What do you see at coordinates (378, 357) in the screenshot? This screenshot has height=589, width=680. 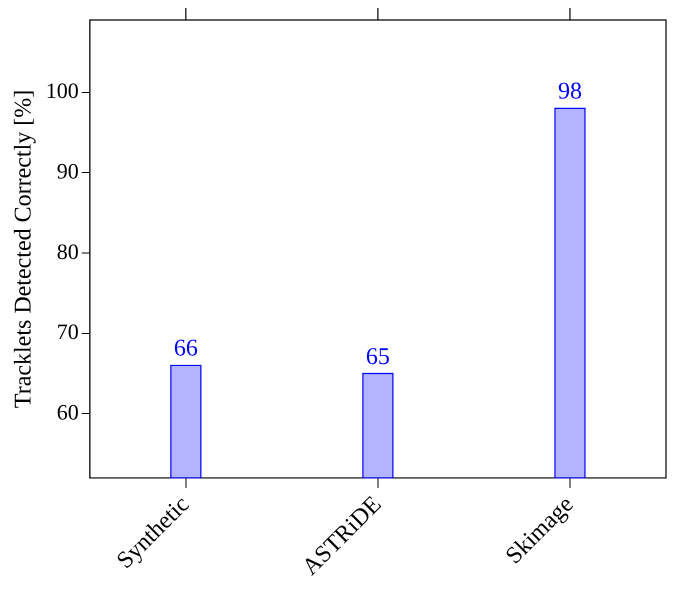 I see `data-label: 65` at bounding box center [378, 357].